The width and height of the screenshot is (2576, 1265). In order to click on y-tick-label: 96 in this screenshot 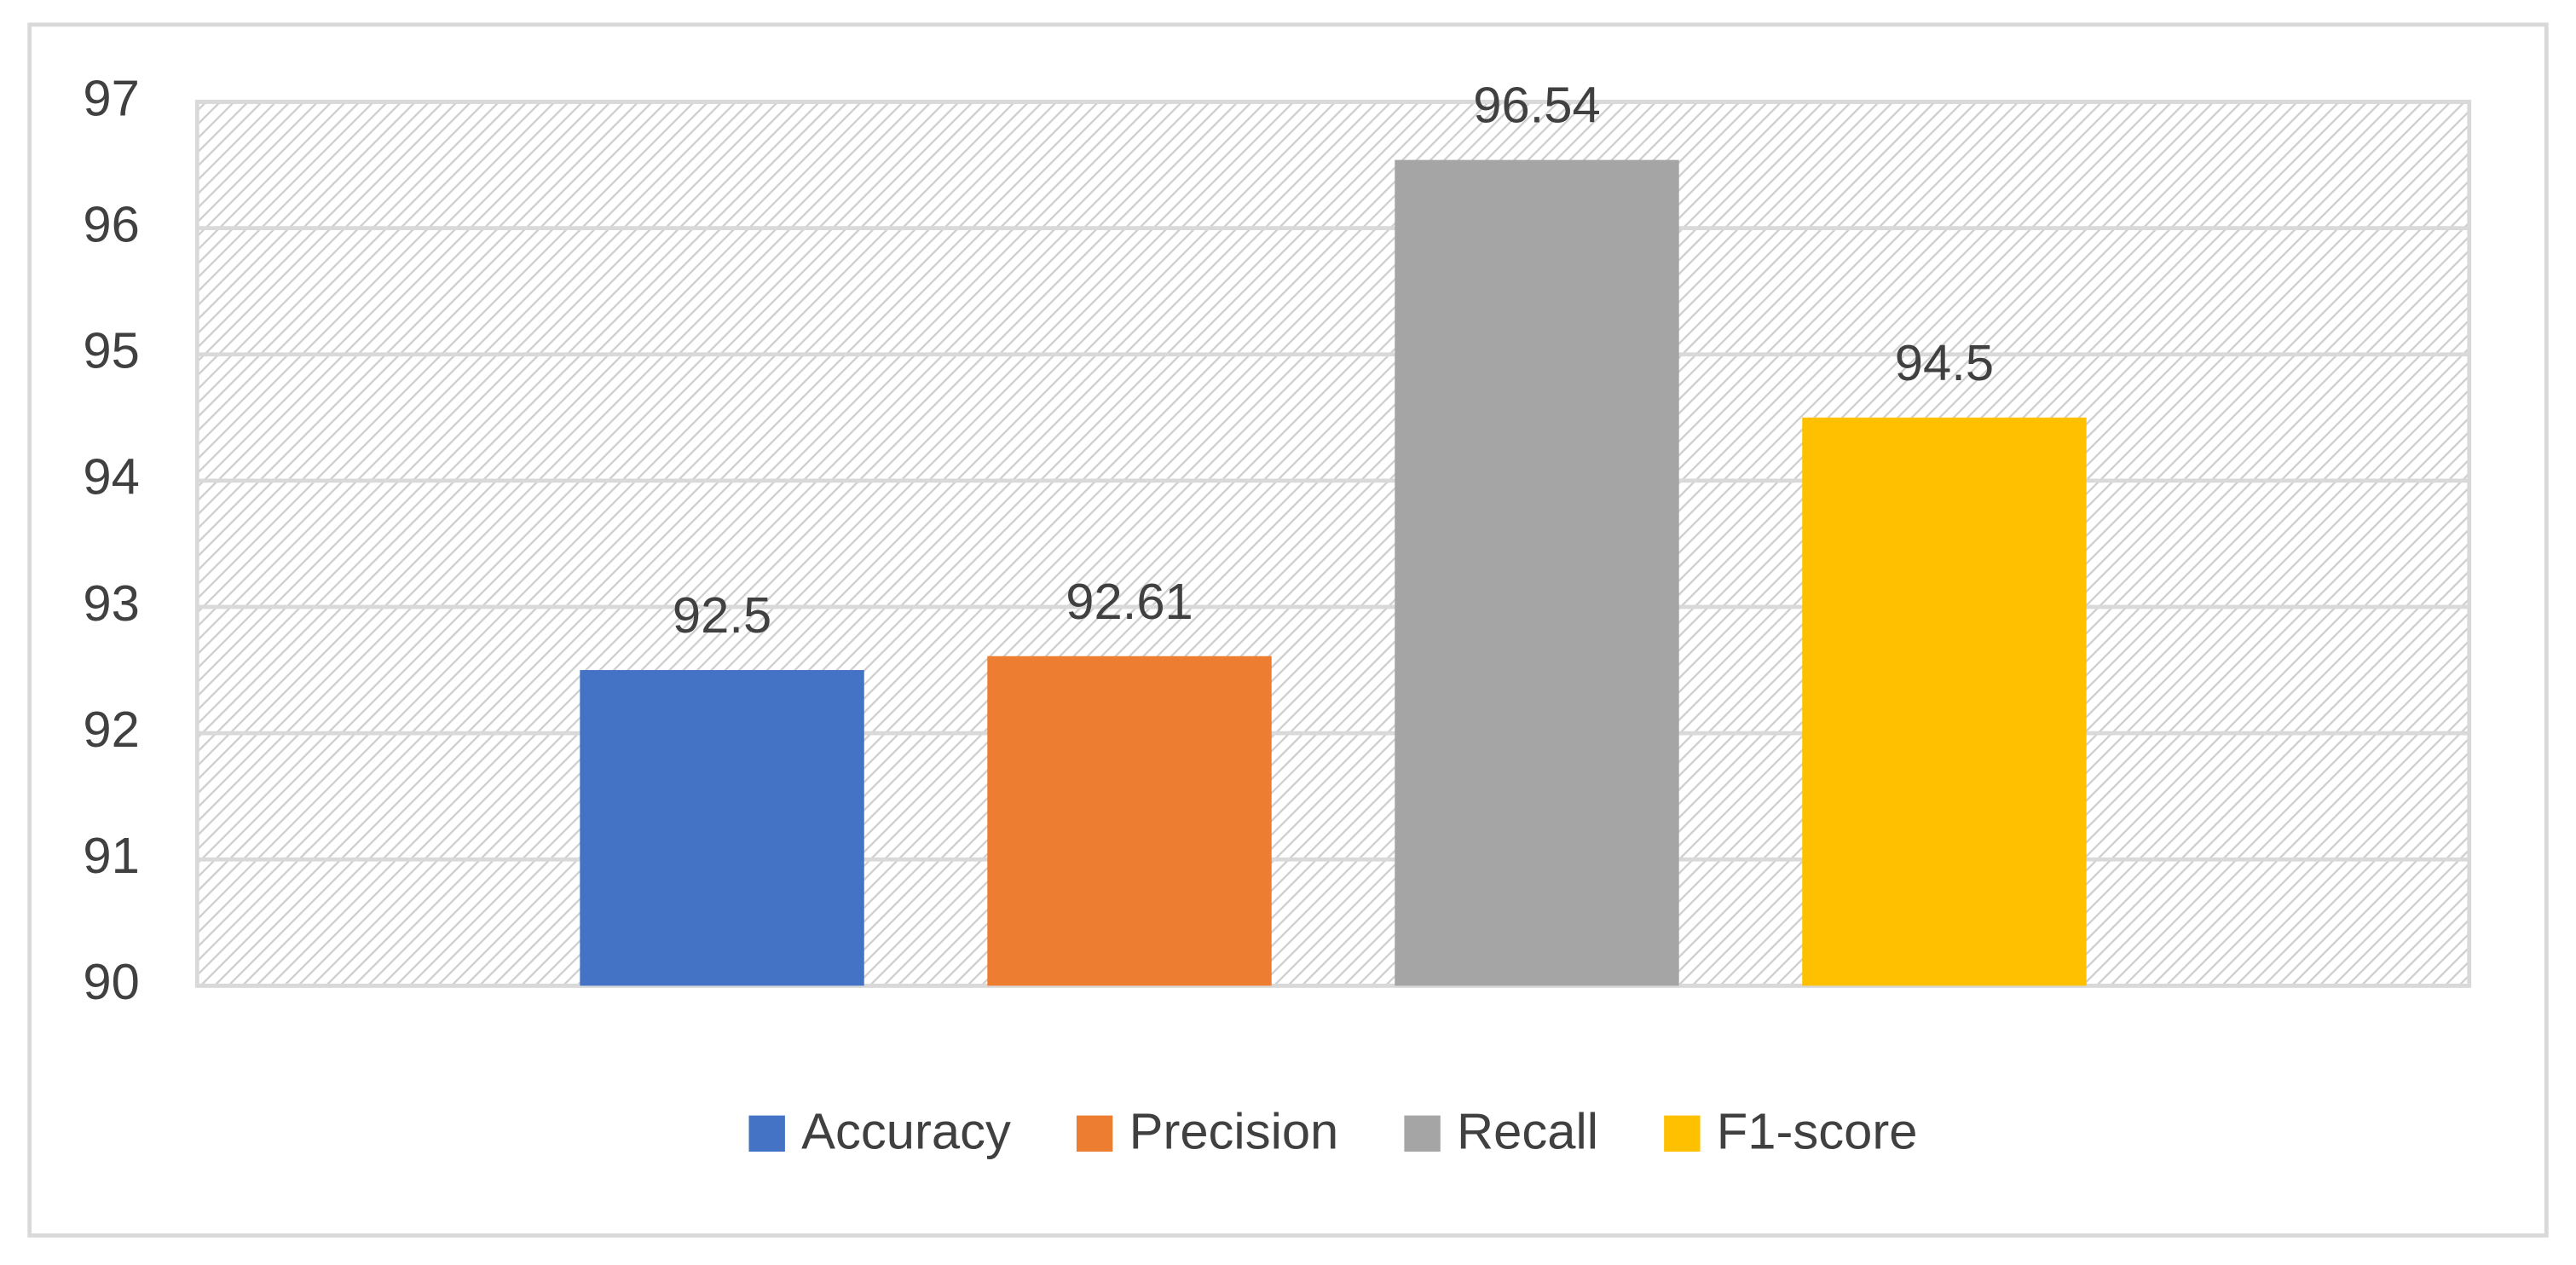, I will do `click(111, 224)`.